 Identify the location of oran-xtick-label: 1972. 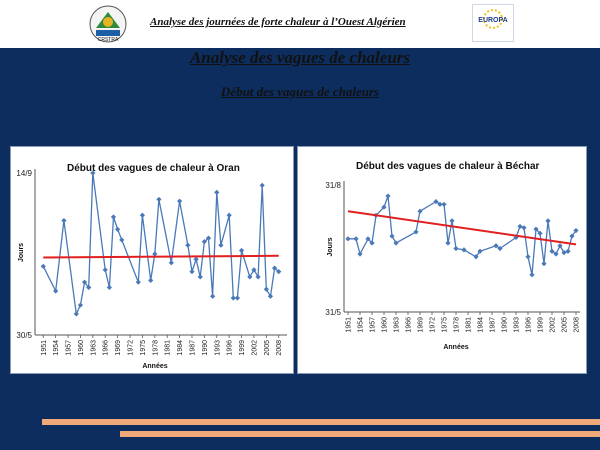
(131, 348).